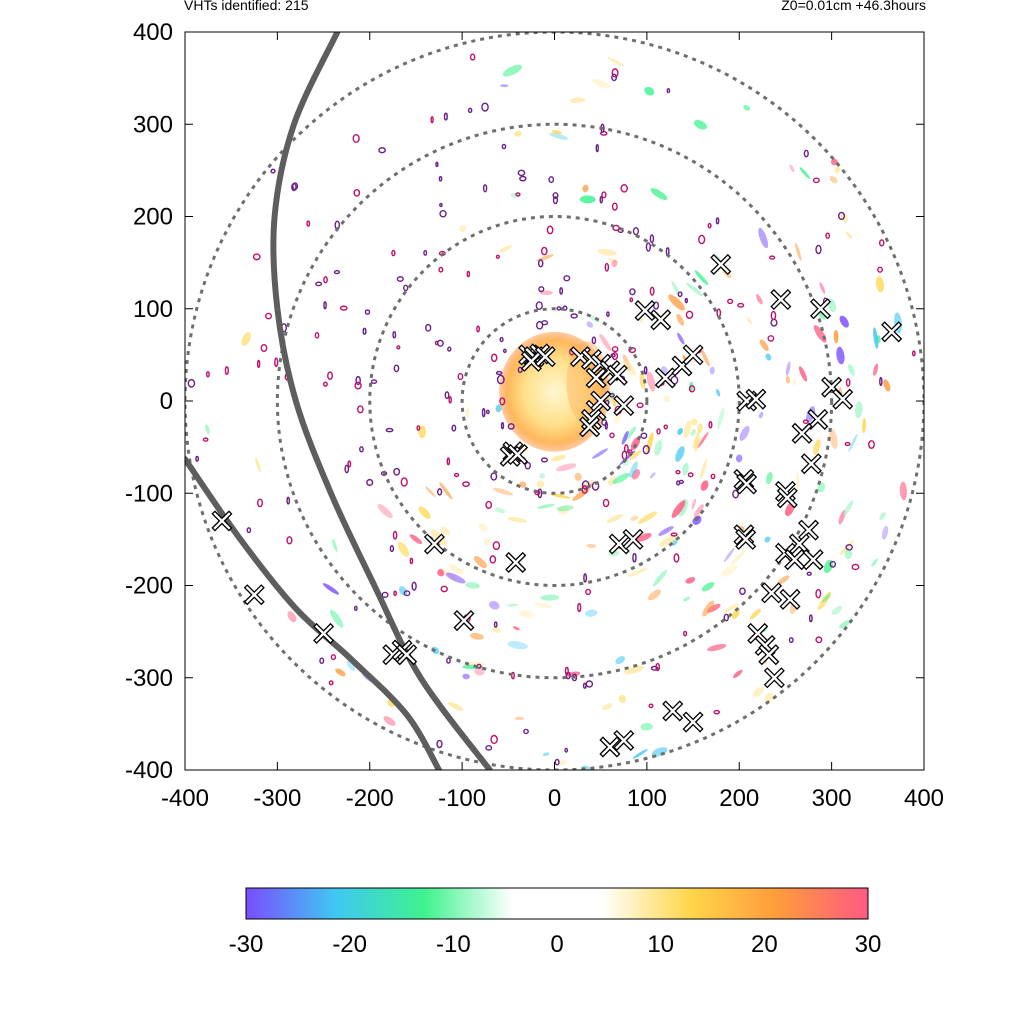 The image size is (1024, 1024). Describe the element at coordinates (660, 944) in the screenshot. I see `colorbar-tick-label: 10` at that location.